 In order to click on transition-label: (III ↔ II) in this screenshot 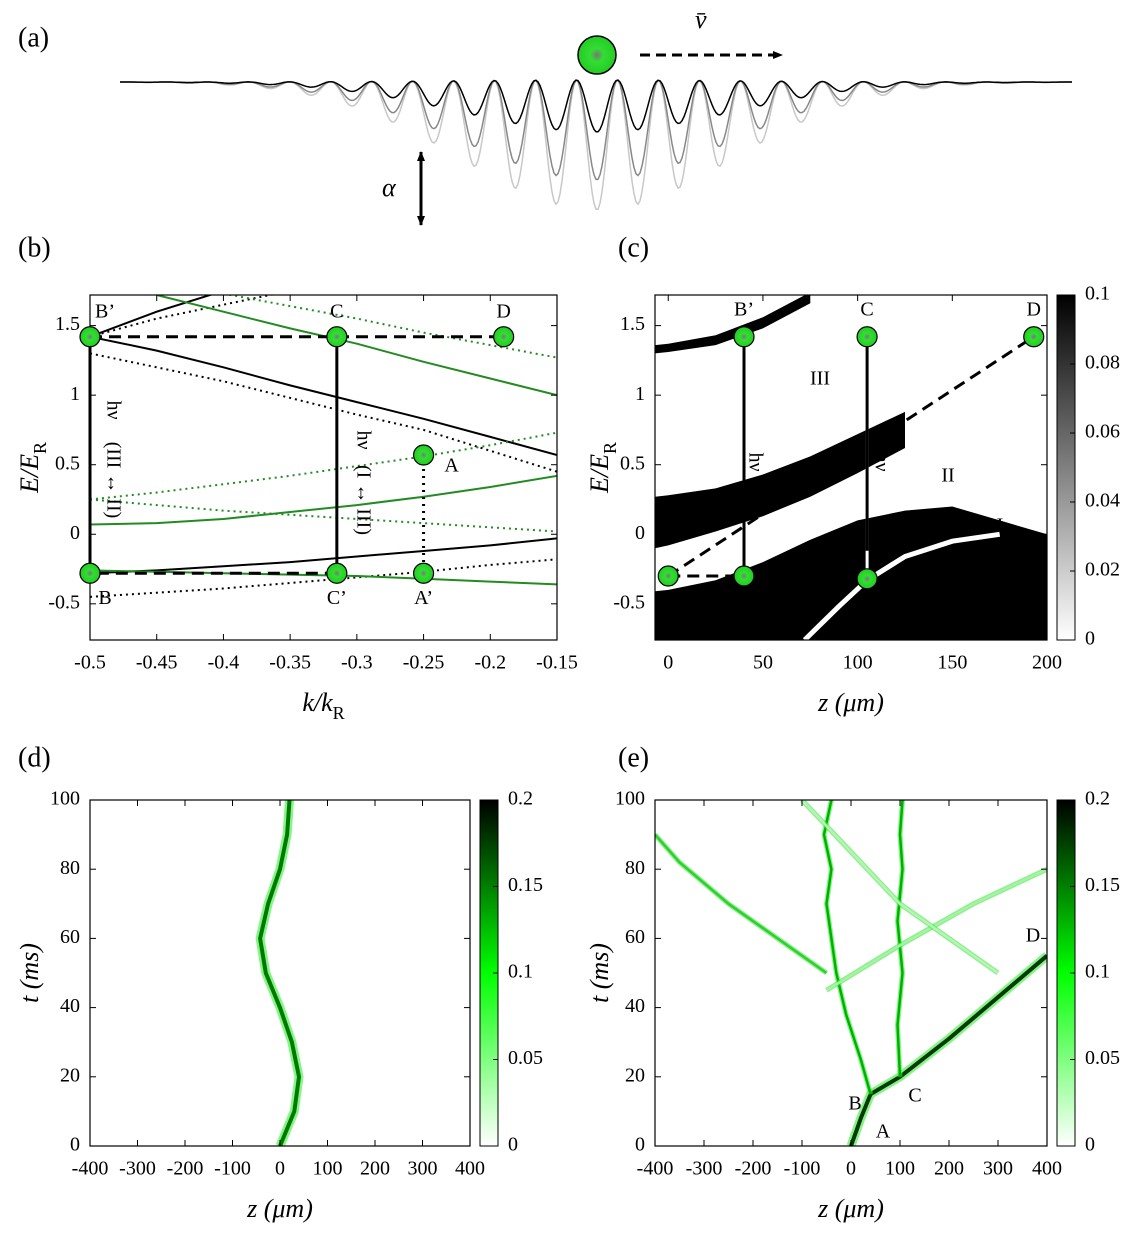, I will do `click(113, 480)`.